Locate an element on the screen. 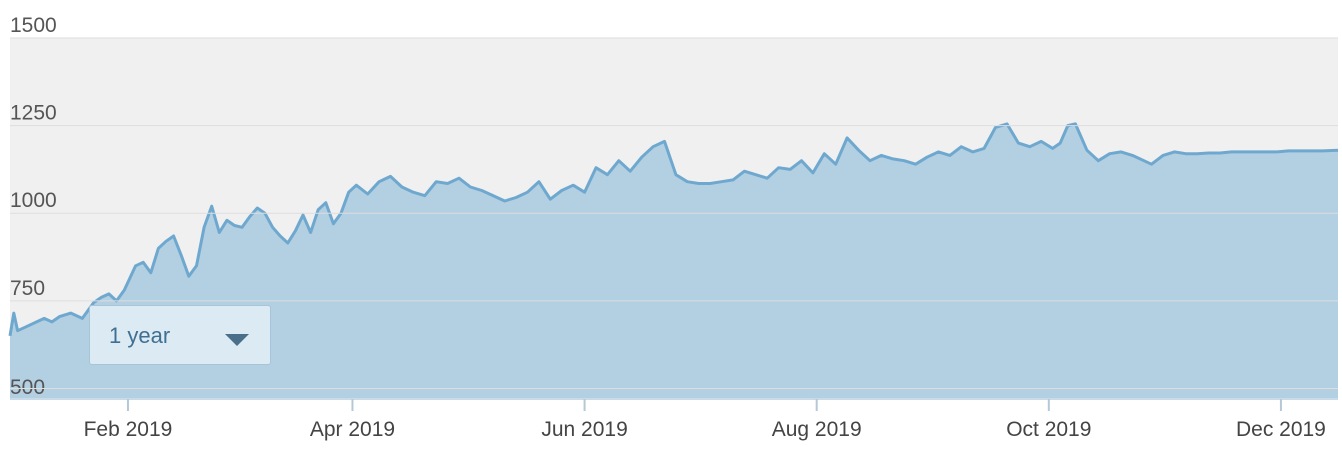 The width and height of the screenshot is (1342, 458). y-tick-label: 500 is located at coordinates (27, 387).